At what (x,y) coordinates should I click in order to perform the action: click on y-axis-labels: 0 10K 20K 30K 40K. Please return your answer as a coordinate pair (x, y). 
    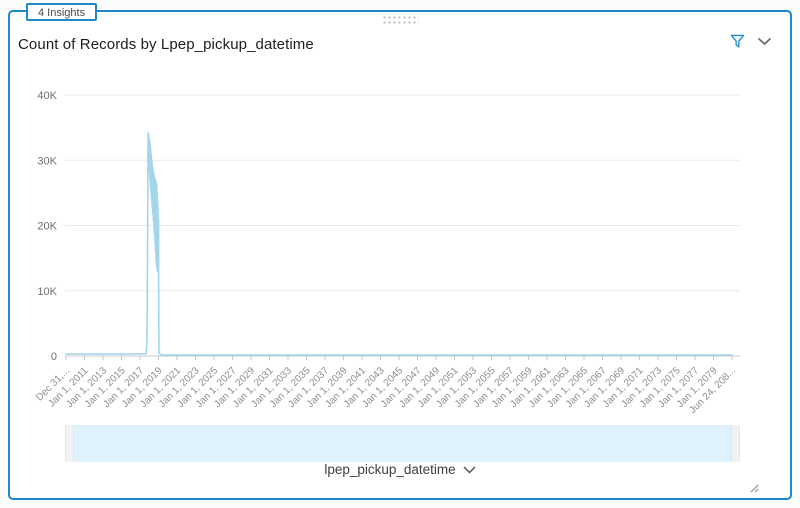
    Looking at the image, I should click on (47, 226).